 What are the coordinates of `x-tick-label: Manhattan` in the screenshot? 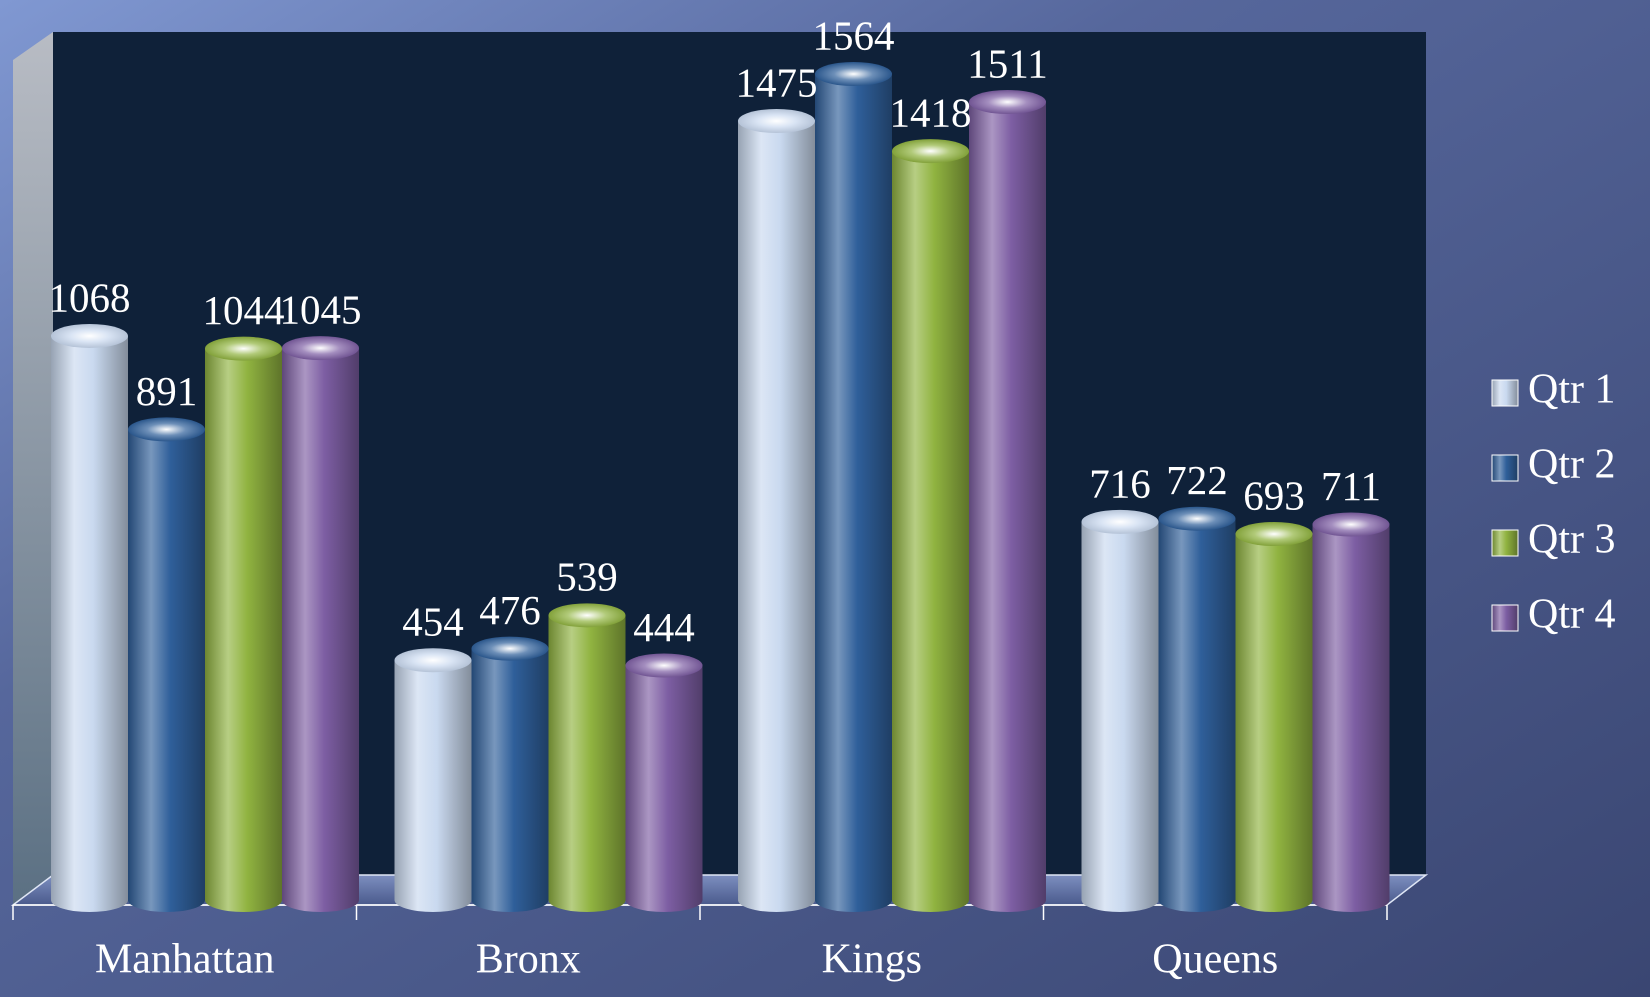 It's located at (185, 960).